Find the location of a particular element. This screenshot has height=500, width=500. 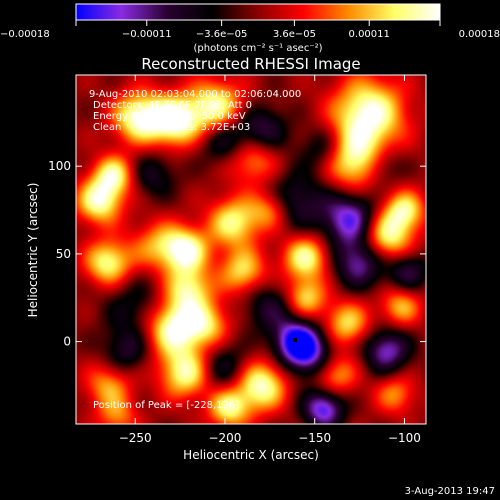

footer-date: 3-Aug-2013 19:47 is located at coordinates (450, 491).